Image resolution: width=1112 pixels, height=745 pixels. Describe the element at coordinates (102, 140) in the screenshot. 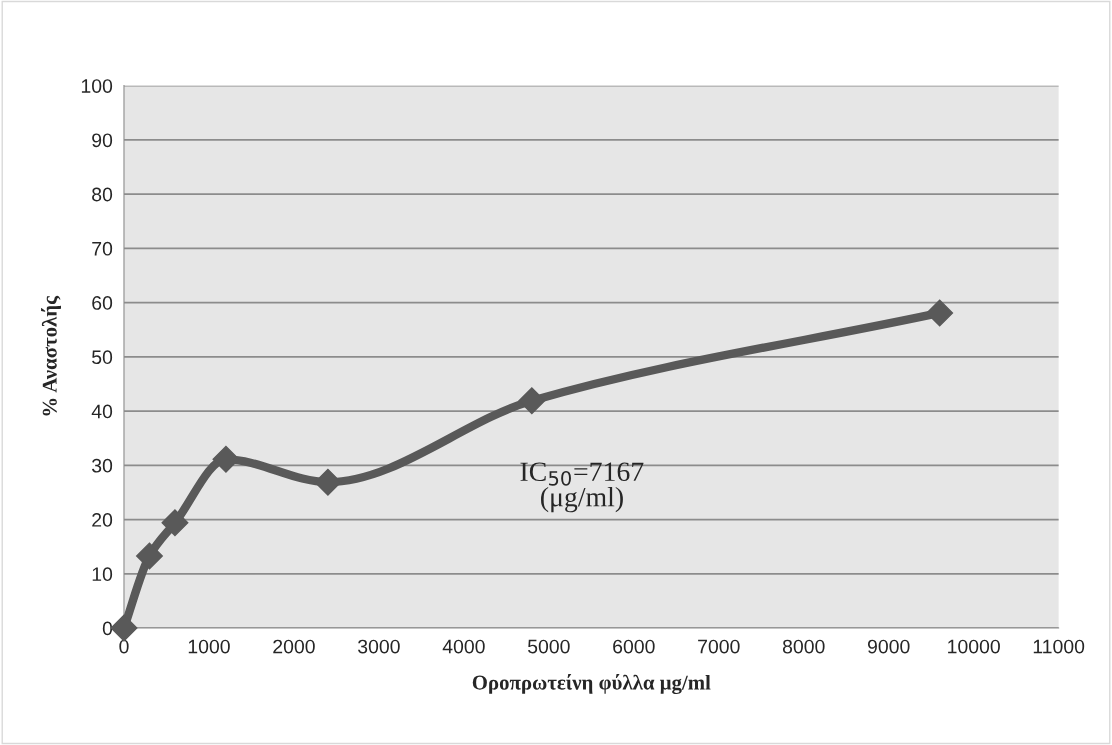

I see `y-tick-label: 90` at that location.